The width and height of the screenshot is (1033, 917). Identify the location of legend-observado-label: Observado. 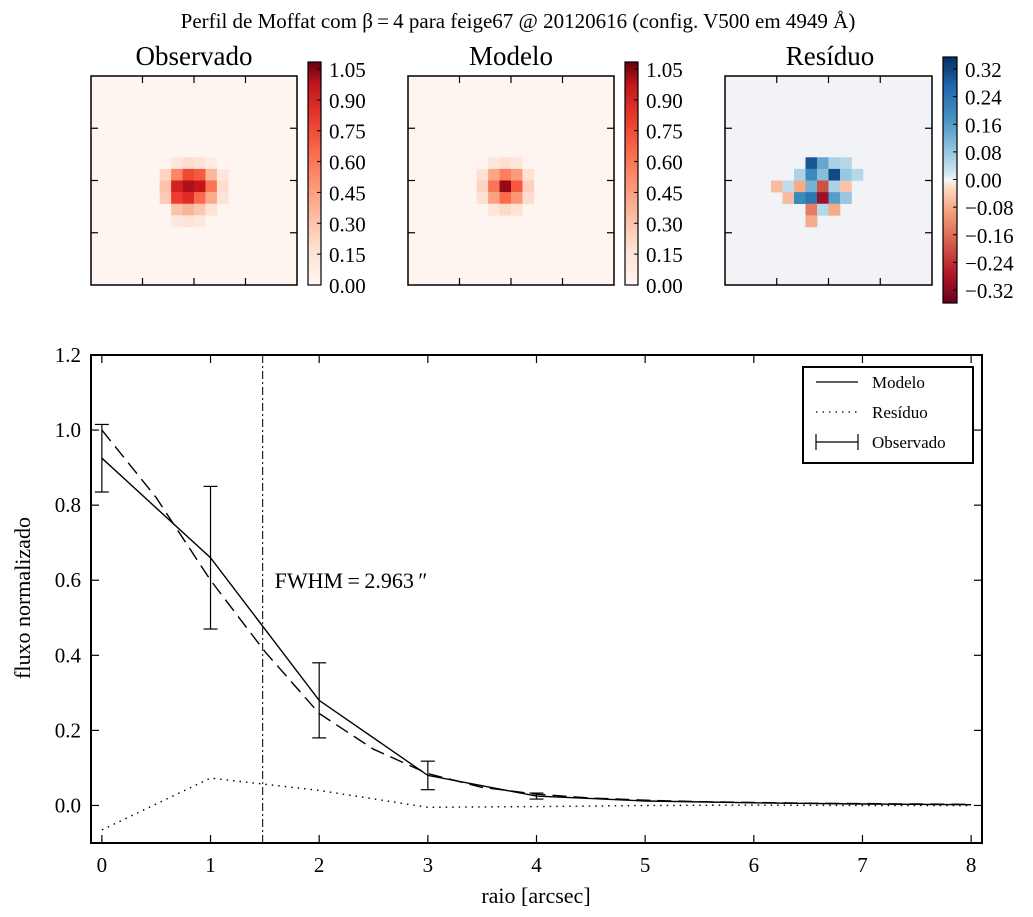
(909, 442).